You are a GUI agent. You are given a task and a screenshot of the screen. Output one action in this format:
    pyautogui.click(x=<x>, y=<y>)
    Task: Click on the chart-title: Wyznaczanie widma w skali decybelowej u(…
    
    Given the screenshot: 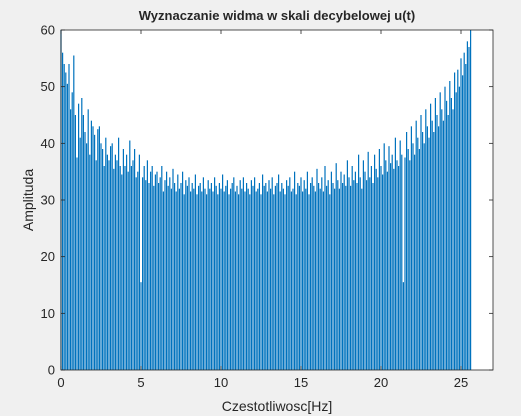 What is the action you would take?
    pyautogui.click(x=277, y=15)
    